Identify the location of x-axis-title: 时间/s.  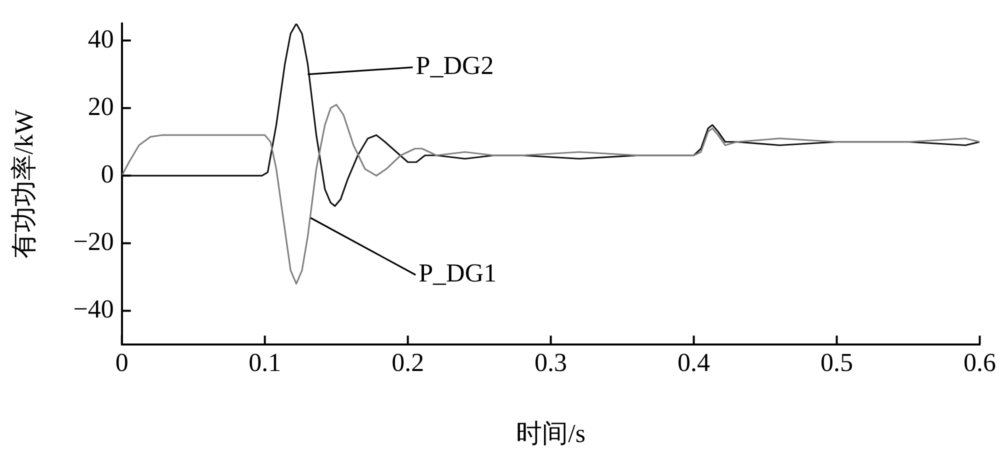
(551, 433).